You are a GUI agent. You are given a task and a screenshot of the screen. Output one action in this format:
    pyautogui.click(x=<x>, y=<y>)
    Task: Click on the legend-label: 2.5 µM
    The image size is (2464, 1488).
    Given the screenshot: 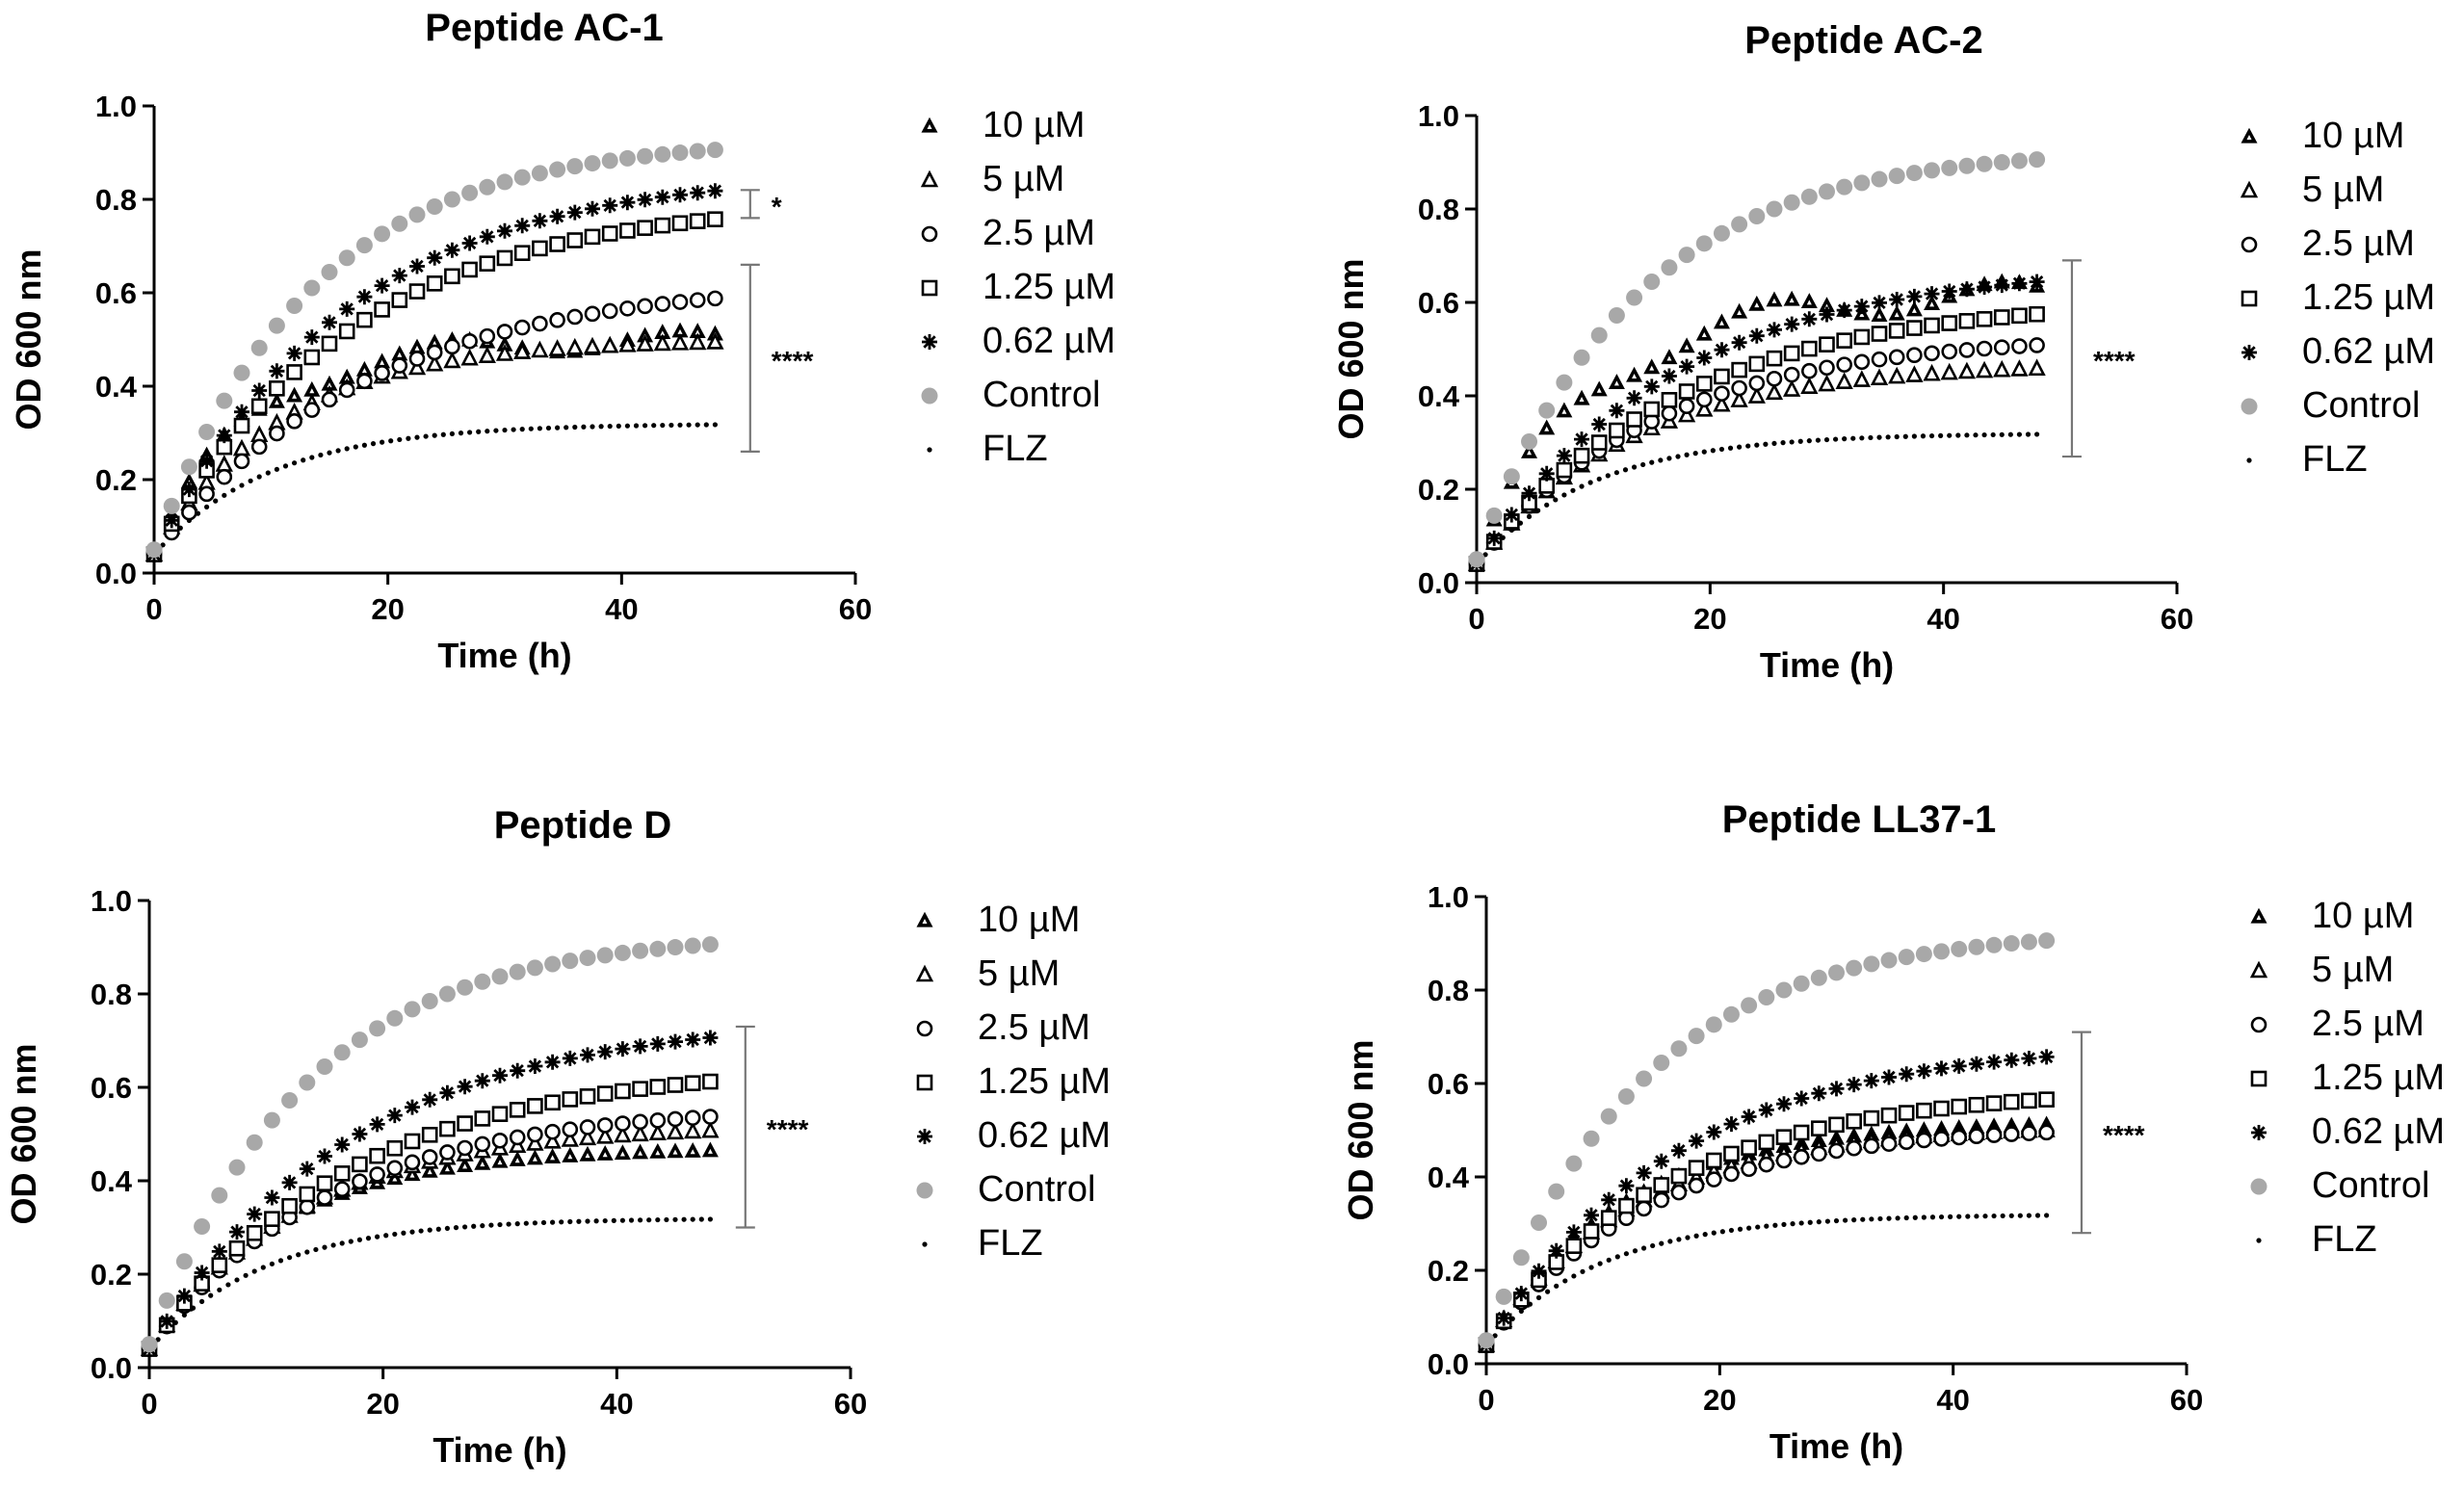 What is the action you would take?
    pyautogui.click(x=1039, y=233)
    